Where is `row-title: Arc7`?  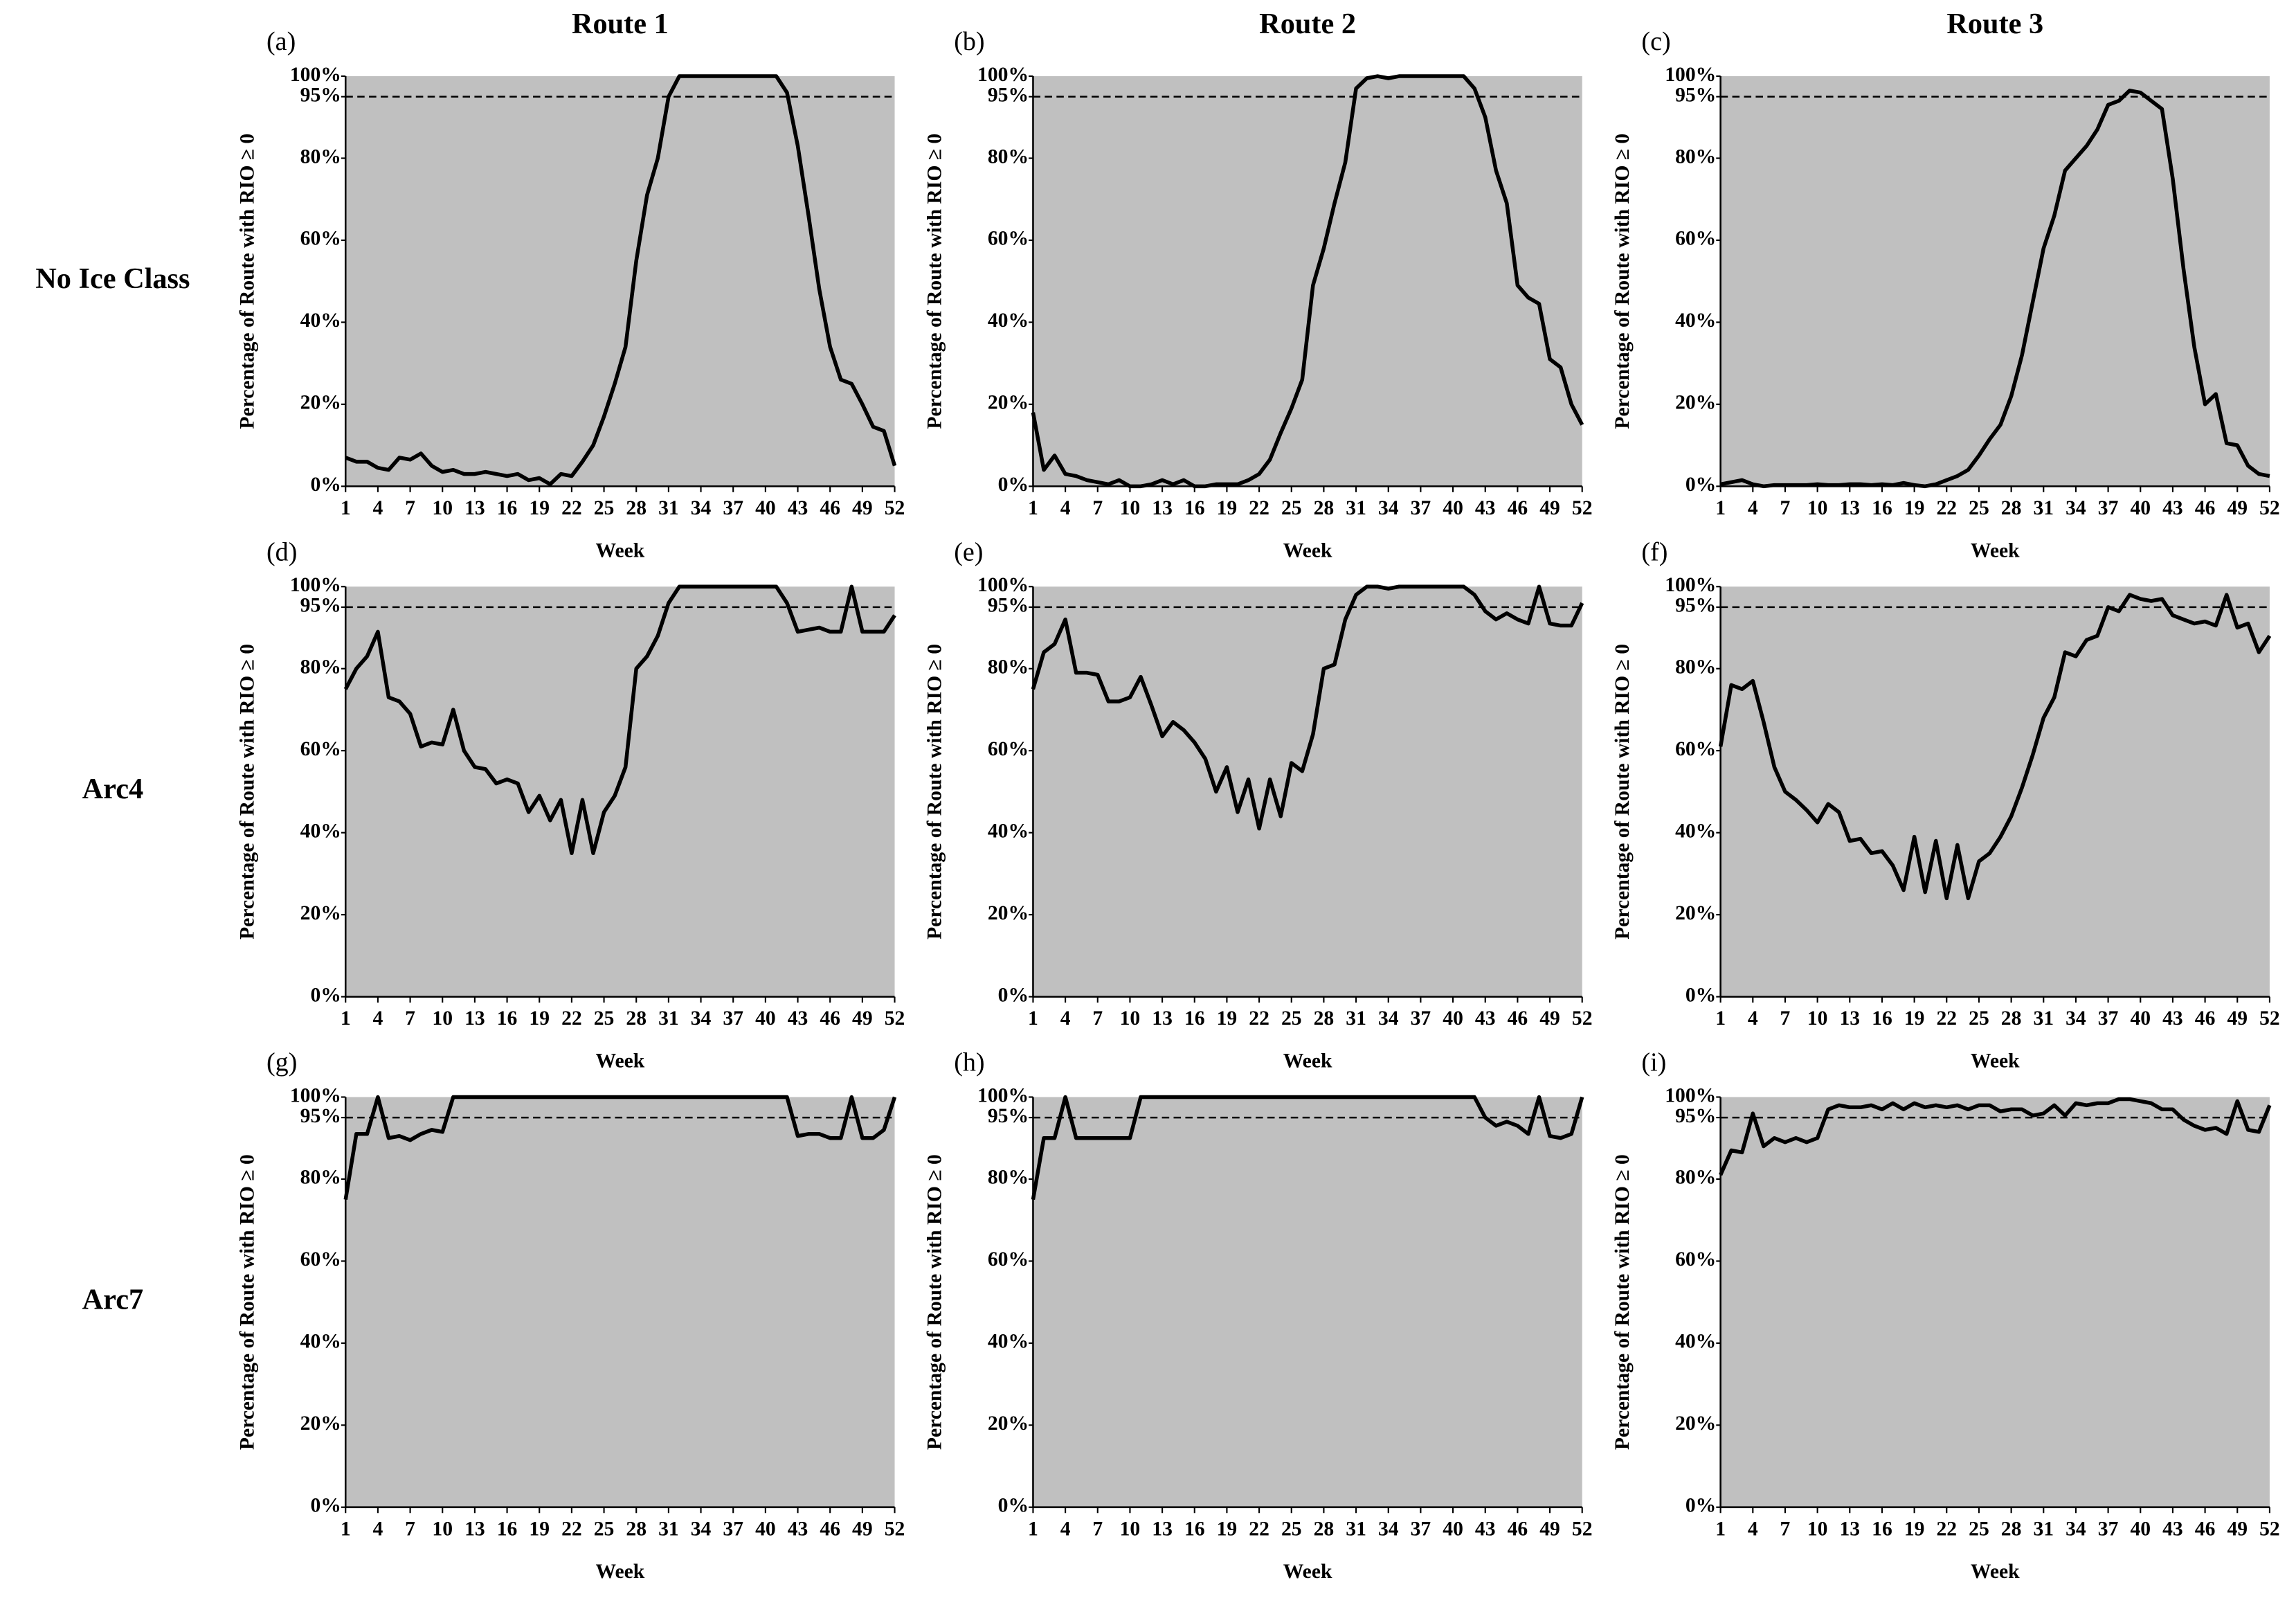 row-title: Arc7 is located at coordinates (113, 1299).